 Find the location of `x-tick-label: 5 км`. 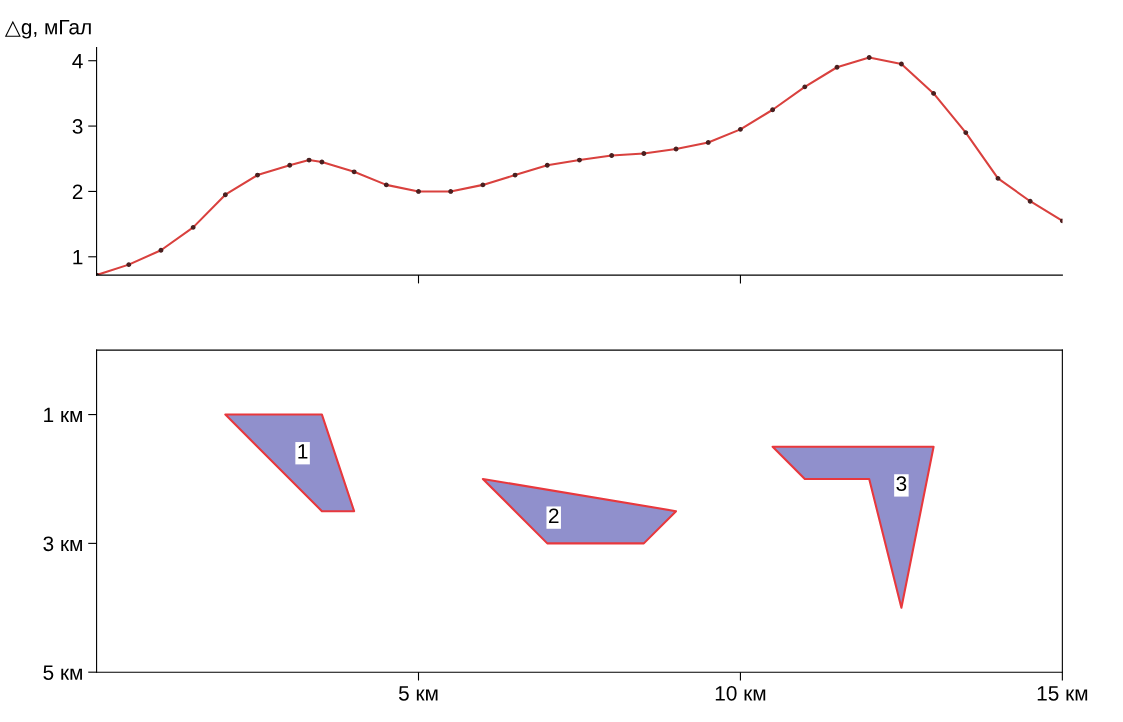

x-tick-label: 5 км is located at coordinates (418, 693).